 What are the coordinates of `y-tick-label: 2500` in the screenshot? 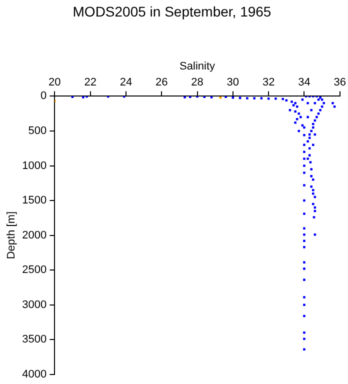 It's located at (34, 270).